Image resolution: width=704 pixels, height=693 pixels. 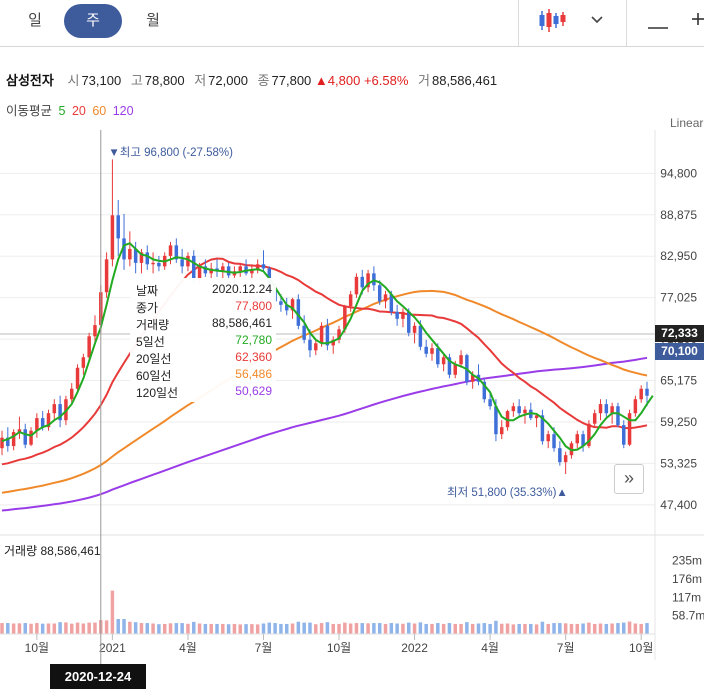 What do you see at coordinates (99, 111) in the screenshot?
I see `ma60-legend: 60` at bounding box center [99, 111].